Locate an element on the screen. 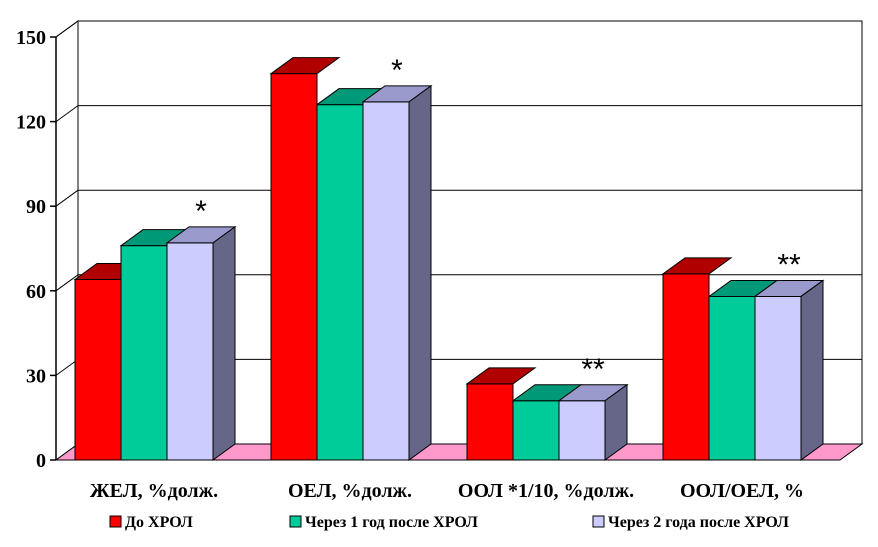 This screenshot has height=547, width=878. legend-label: До ХРОЛ is located at coordinates (159, 522).